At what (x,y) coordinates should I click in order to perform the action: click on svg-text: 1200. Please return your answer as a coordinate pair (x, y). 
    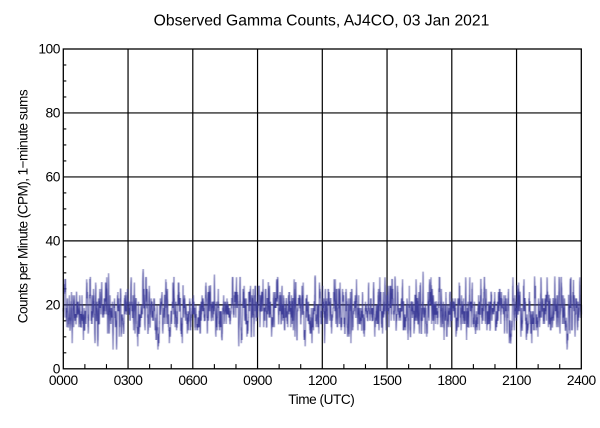
    Looking at the image, I should click on (323, 380).